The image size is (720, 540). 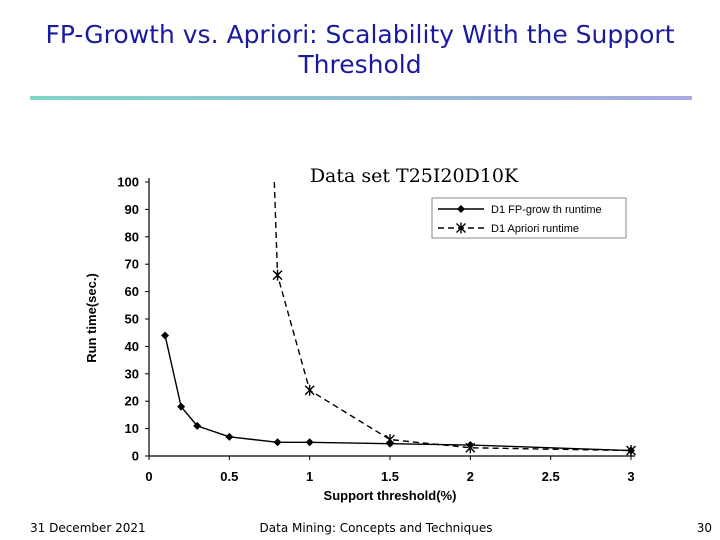 What do you see at coordinates (470, 476) in the screenshot?
I see `x-tick-label: 2` at bounding box center [470, 476].